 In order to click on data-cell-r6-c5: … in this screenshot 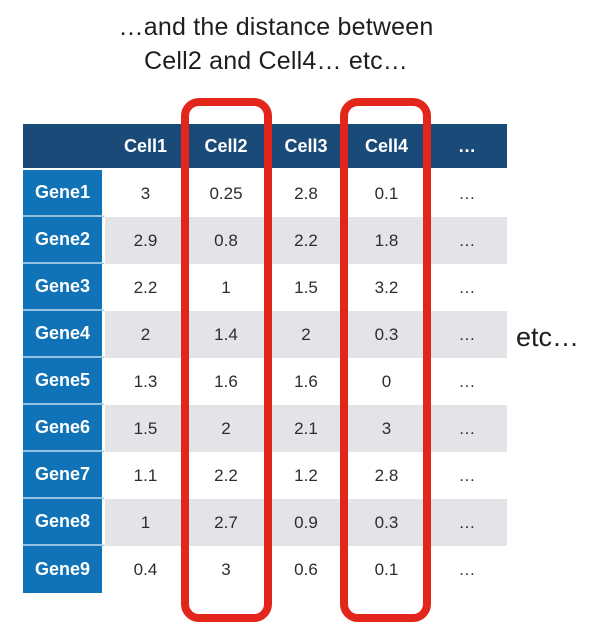, I will do `click(467, 428)`.